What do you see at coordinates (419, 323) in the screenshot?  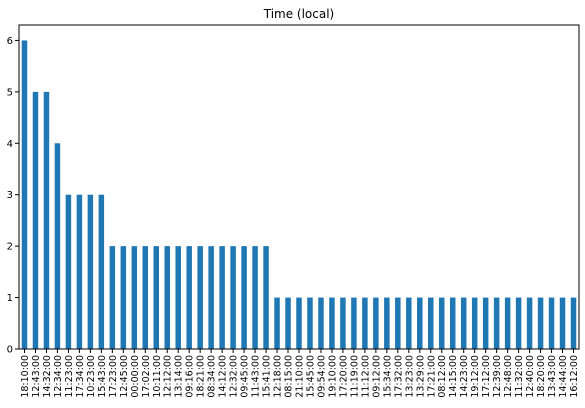 I see `bar-13:29:00` at bounding box center [419, 323].